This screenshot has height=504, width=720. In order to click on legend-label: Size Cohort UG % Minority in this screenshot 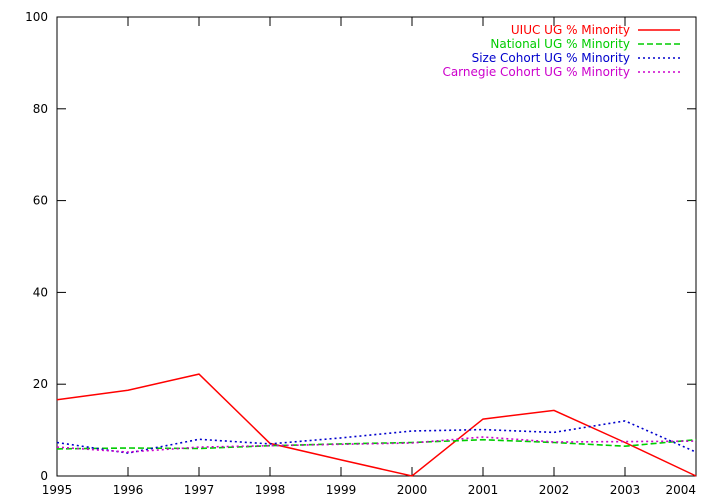, I will do `click(551, 58)`.